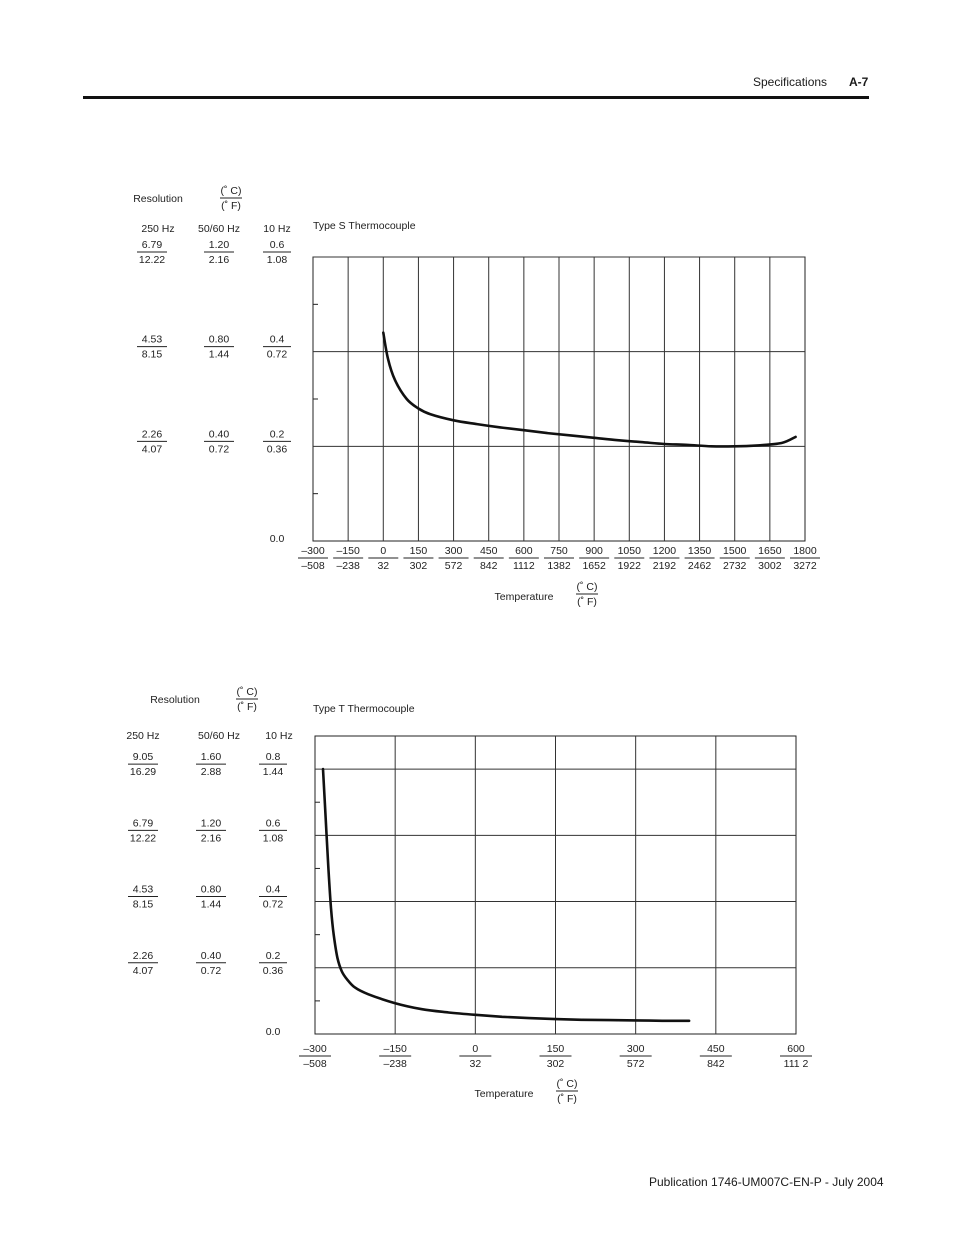 The width and height of the screenshot is (954, 1235). What do you see at coordinates (796, 1049) in the screenshot?
I see `chart2-xtick-6-c: 600` at bounding box center [796, 1049].